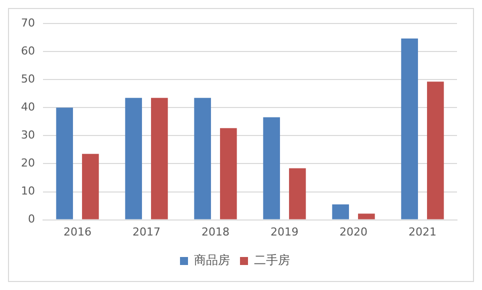 The image size is (482, 290). What do you see at coordinates (272, 260) in the screenshot?
I see `legend-label: 二手房` at bounding box center [272, 260].